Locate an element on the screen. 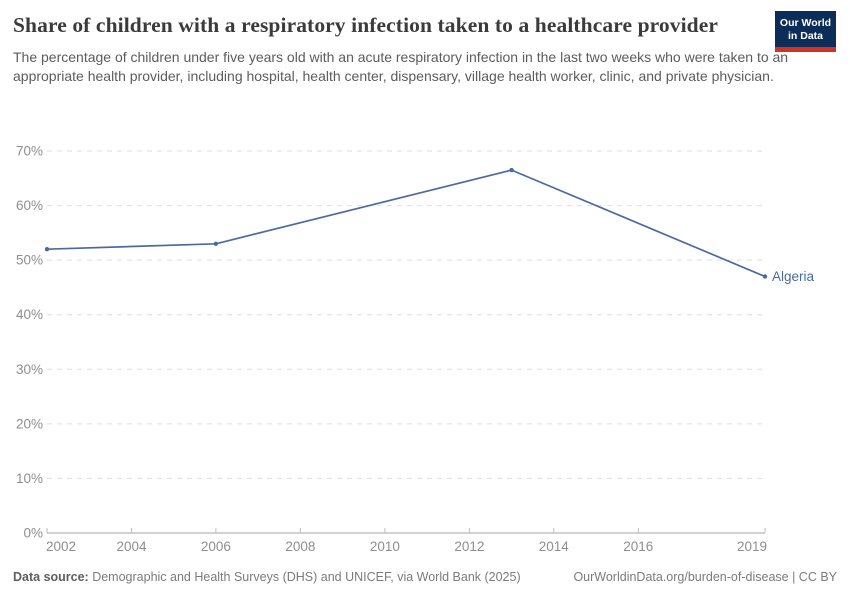 This screenshot has height=600, width=850. x-tick-label: 2008 is located at coordinates (300, 546).